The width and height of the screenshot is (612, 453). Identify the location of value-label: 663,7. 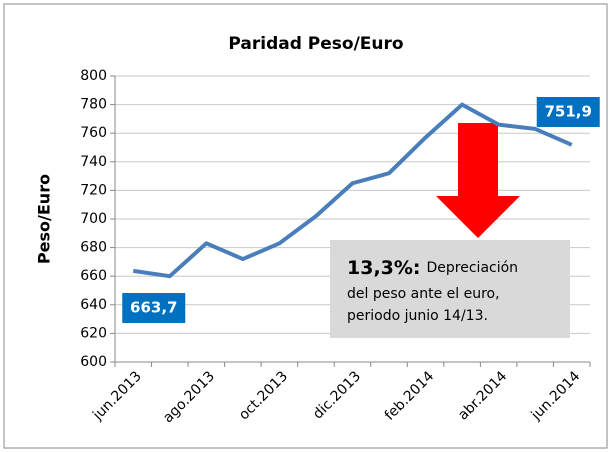
(153, 308).